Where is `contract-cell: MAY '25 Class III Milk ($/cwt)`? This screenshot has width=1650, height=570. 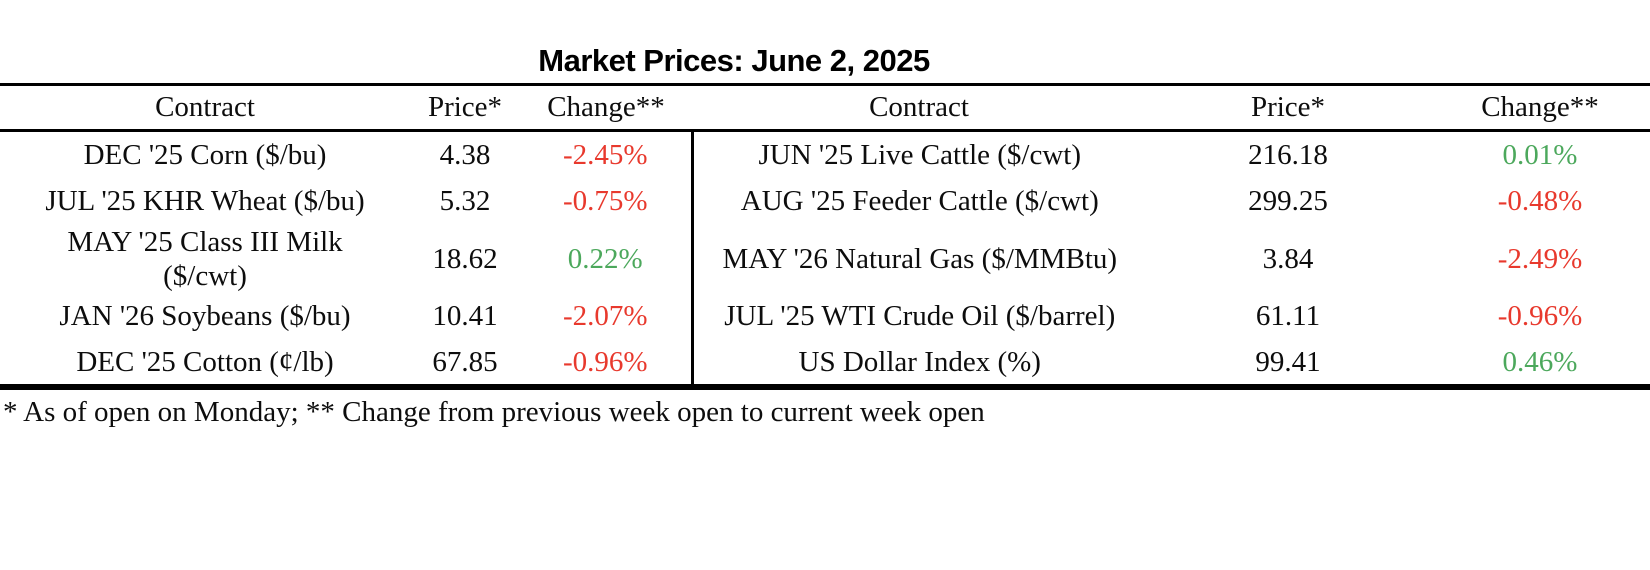
contract-cell: MAY '25 Class III Milk ($/cwt) is located at coordinates (205, 258).